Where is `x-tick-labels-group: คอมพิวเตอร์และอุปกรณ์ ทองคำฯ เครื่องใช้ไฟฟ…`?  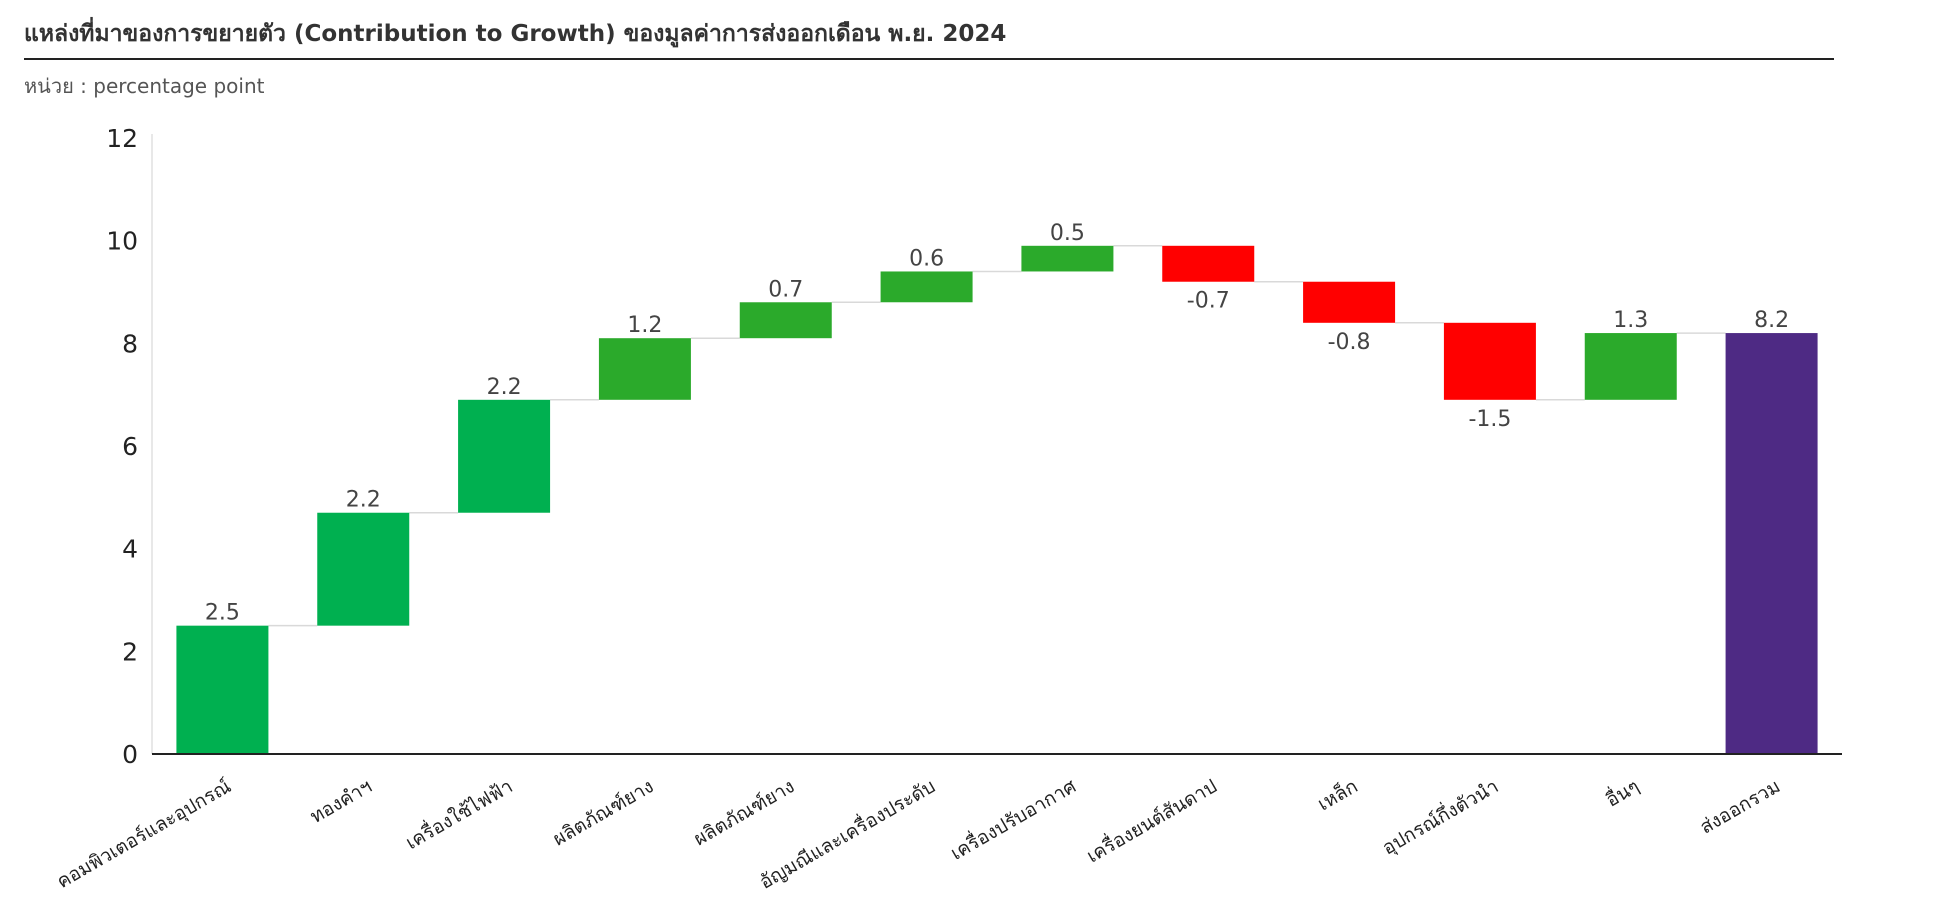
x-tick-labels-group: คอมพิวเตอร์และอุปกรณ์ ทองคำฯ เครื่องใช้ไฟฟ… is located at coordinates (918, 833).